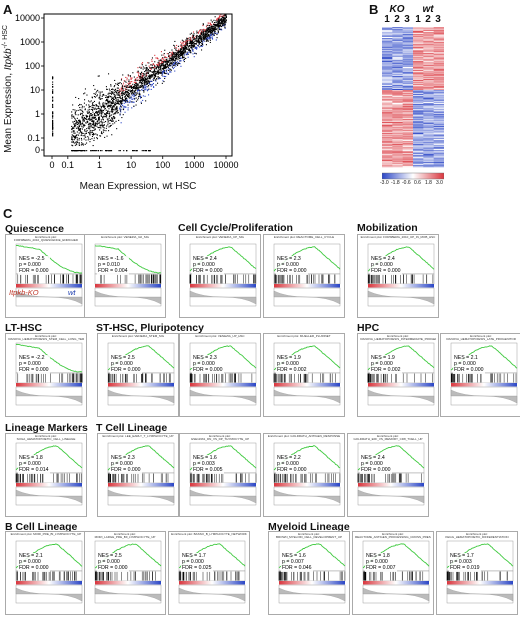 This screenshot has width=520, height=619. Describe the element at coordinates (197, 562) in the screenshot. I see `gsea-stats: NES = 1.7 p = 0.000 FDR = 0.025` at that location.